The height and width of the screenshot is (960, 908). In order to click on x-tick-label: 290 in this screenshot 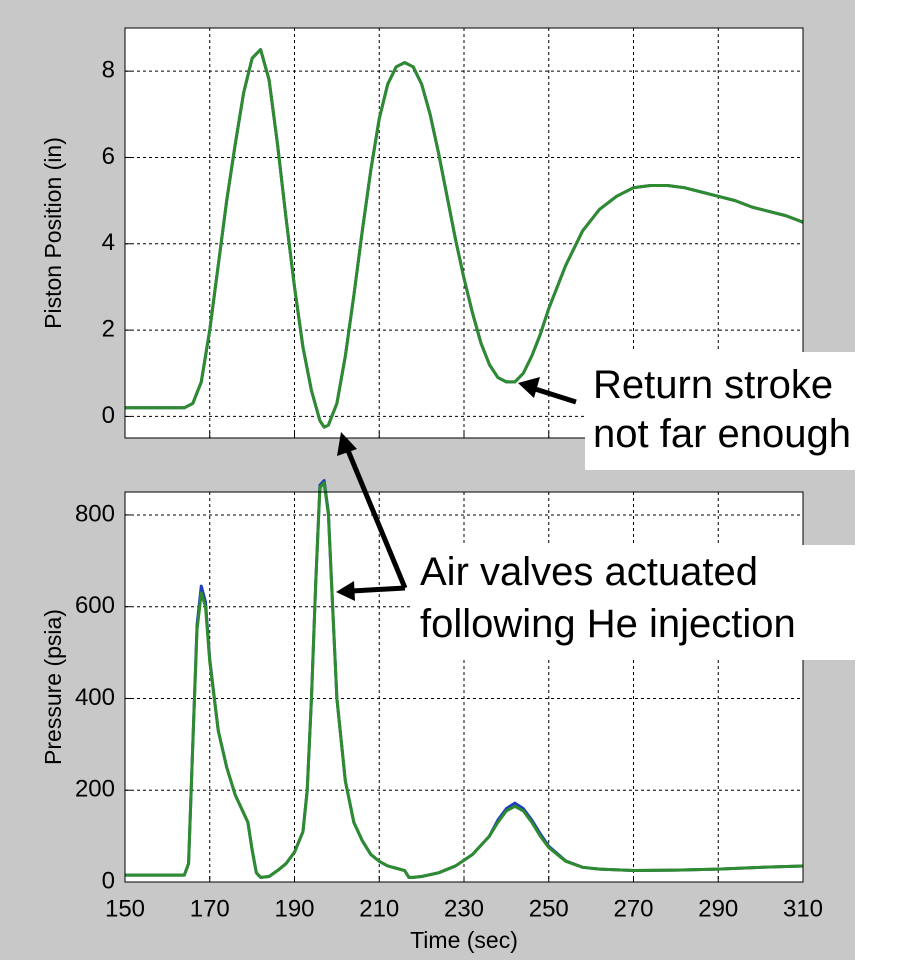, I will do `click(718, 908)`.